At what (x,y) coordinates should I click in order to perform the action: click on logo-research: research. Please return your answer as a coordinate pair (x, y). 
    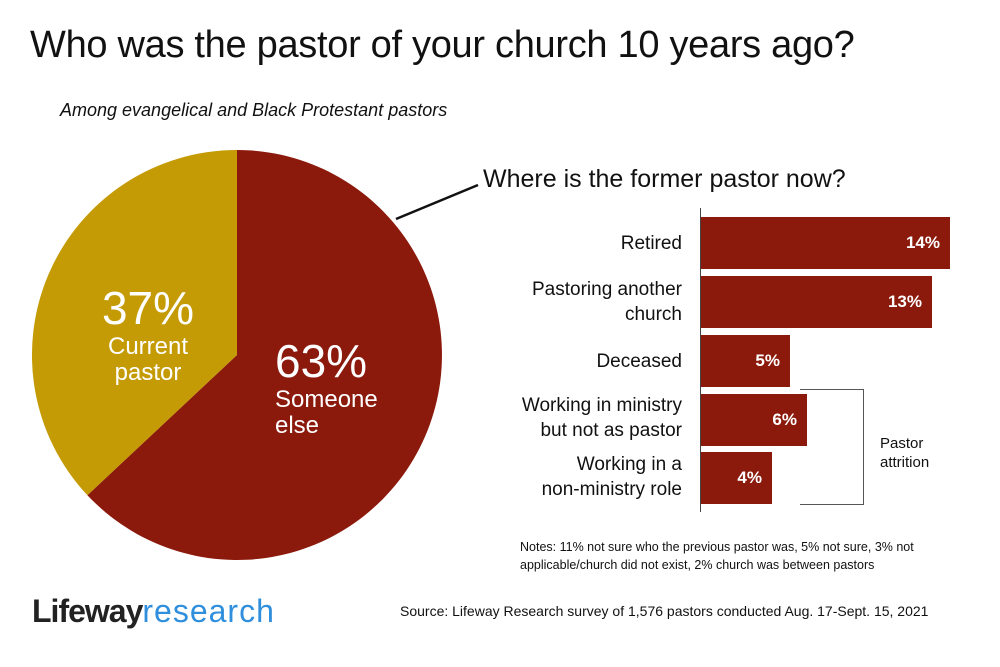
    Looking at the image, I should click on (208, 611).